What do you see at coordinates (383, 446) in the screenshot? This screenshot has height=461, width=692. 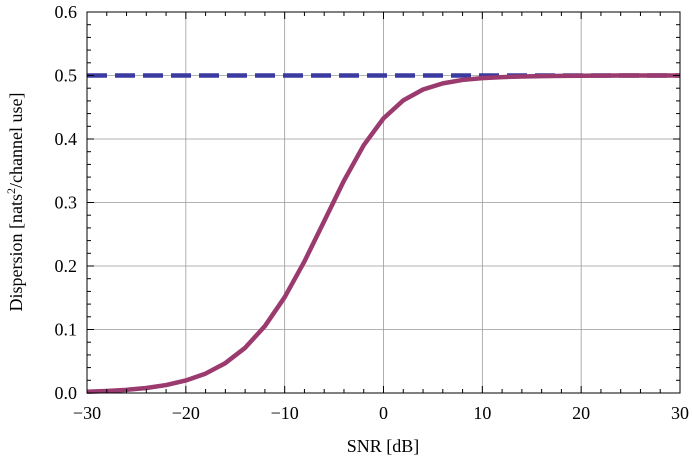 I see `x-axis-label: SNR [dB]` at bounding box center [383, 446].